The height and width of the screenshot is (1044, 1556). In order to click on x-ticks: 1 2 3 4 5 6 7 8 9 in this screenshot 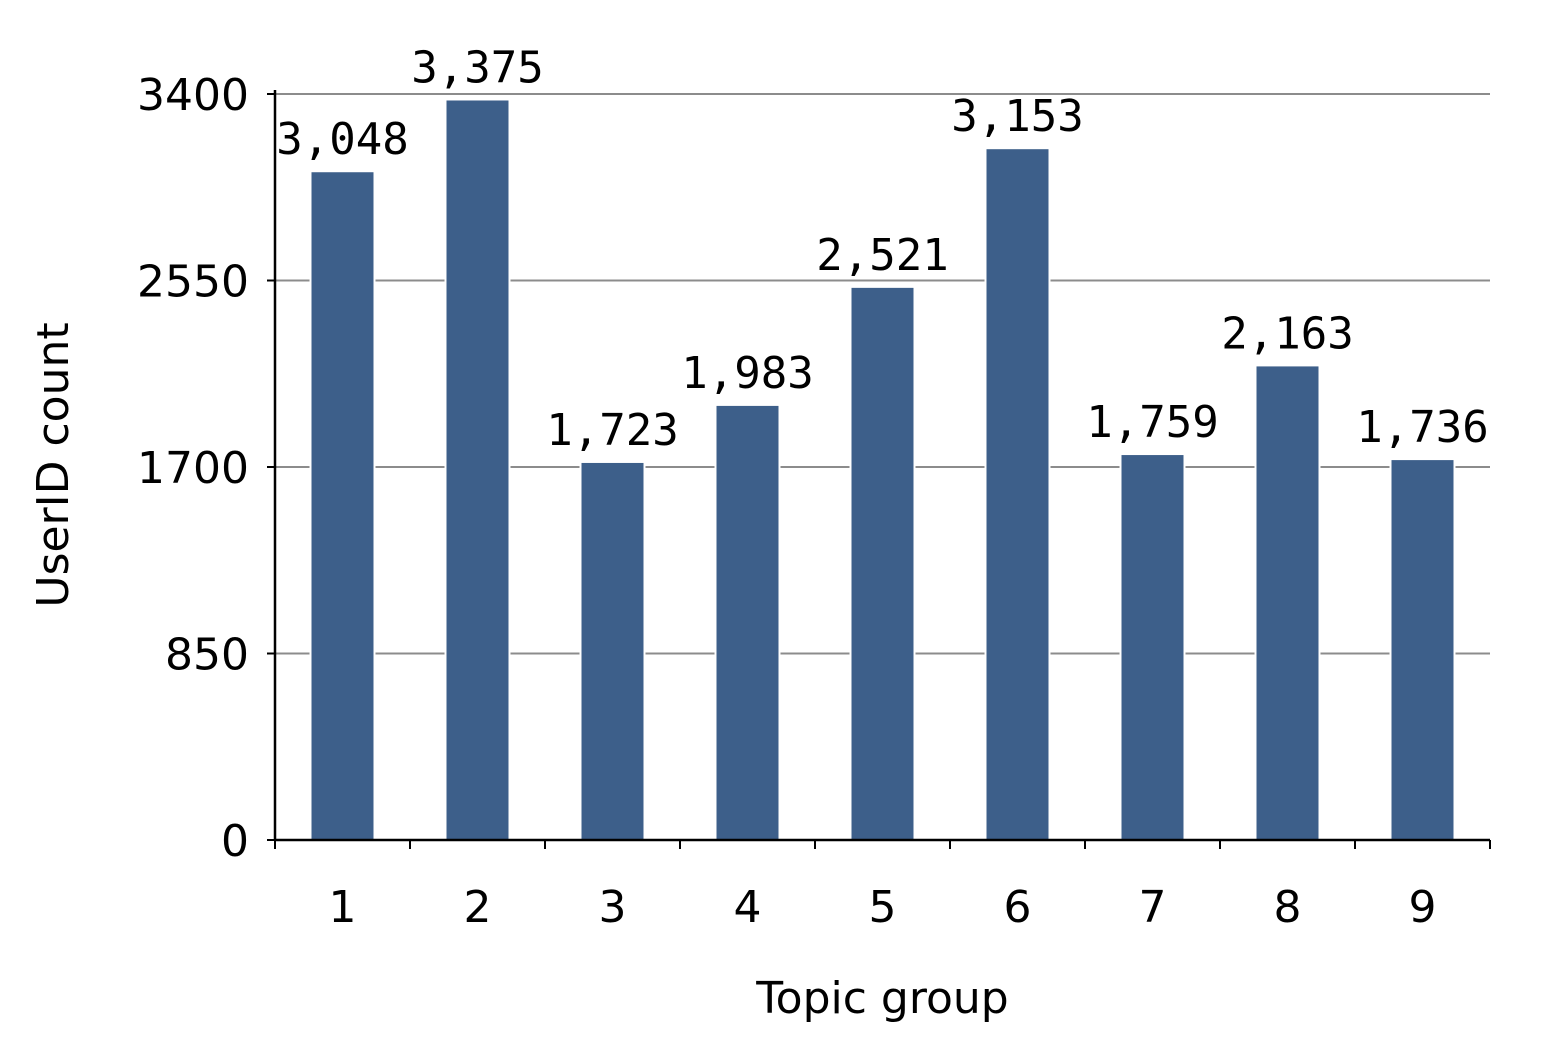, I will do `click(882, 886)`.